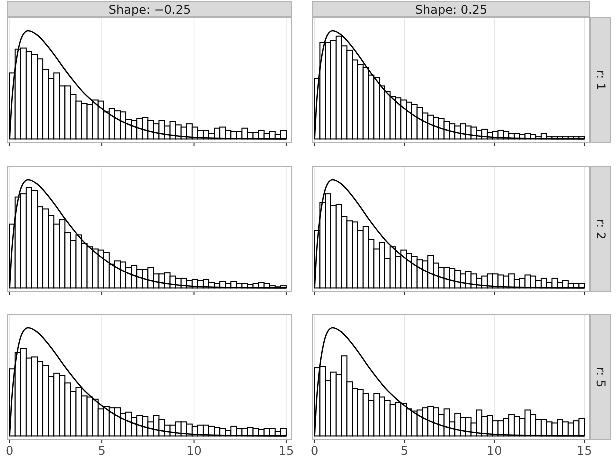 This screenshot has height=461, width=616. What do you see at coordinates (601, 229) in the screenshot?
I see `y2-axis-title: r: 2` at bounding box center [601, 229].